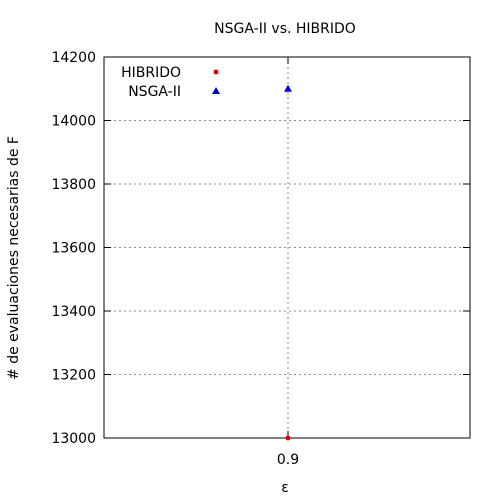  Describe the element at coordinates (151, 73) in the screenshot. I see `legend-label-hibrido: HIBRIDO` at that location.